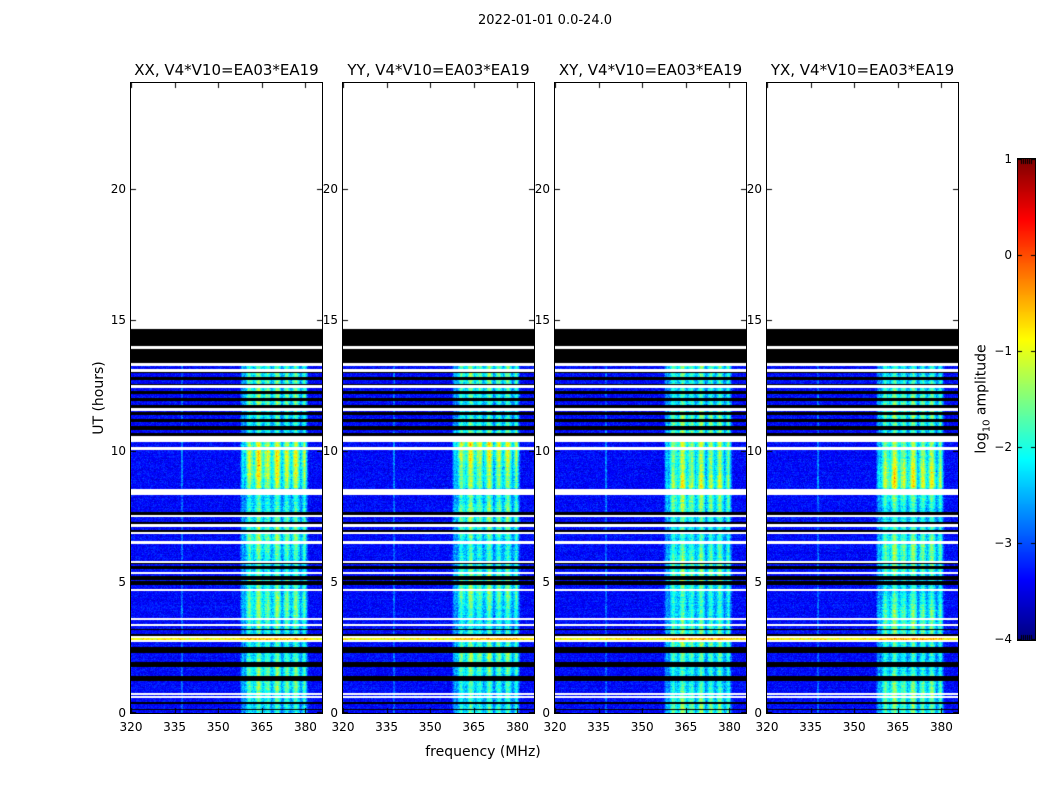  I want to click on spectrogram-canvas-xx, so click(226, 398).